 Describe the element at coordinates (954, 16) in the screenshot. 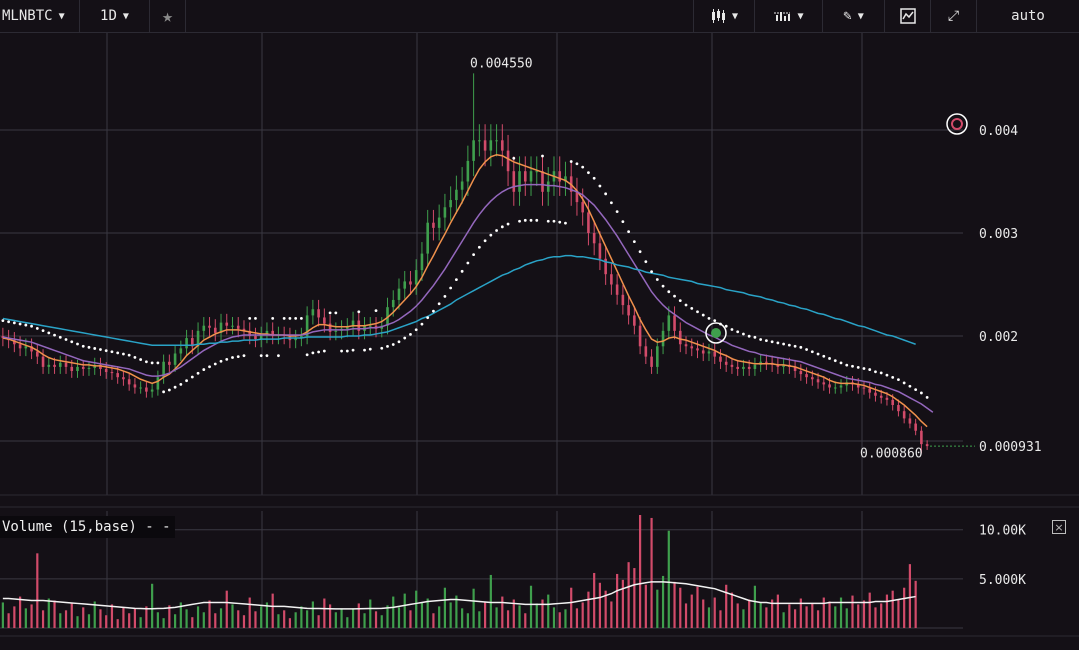

I see `fullscreen-button: ⤢` at that location.